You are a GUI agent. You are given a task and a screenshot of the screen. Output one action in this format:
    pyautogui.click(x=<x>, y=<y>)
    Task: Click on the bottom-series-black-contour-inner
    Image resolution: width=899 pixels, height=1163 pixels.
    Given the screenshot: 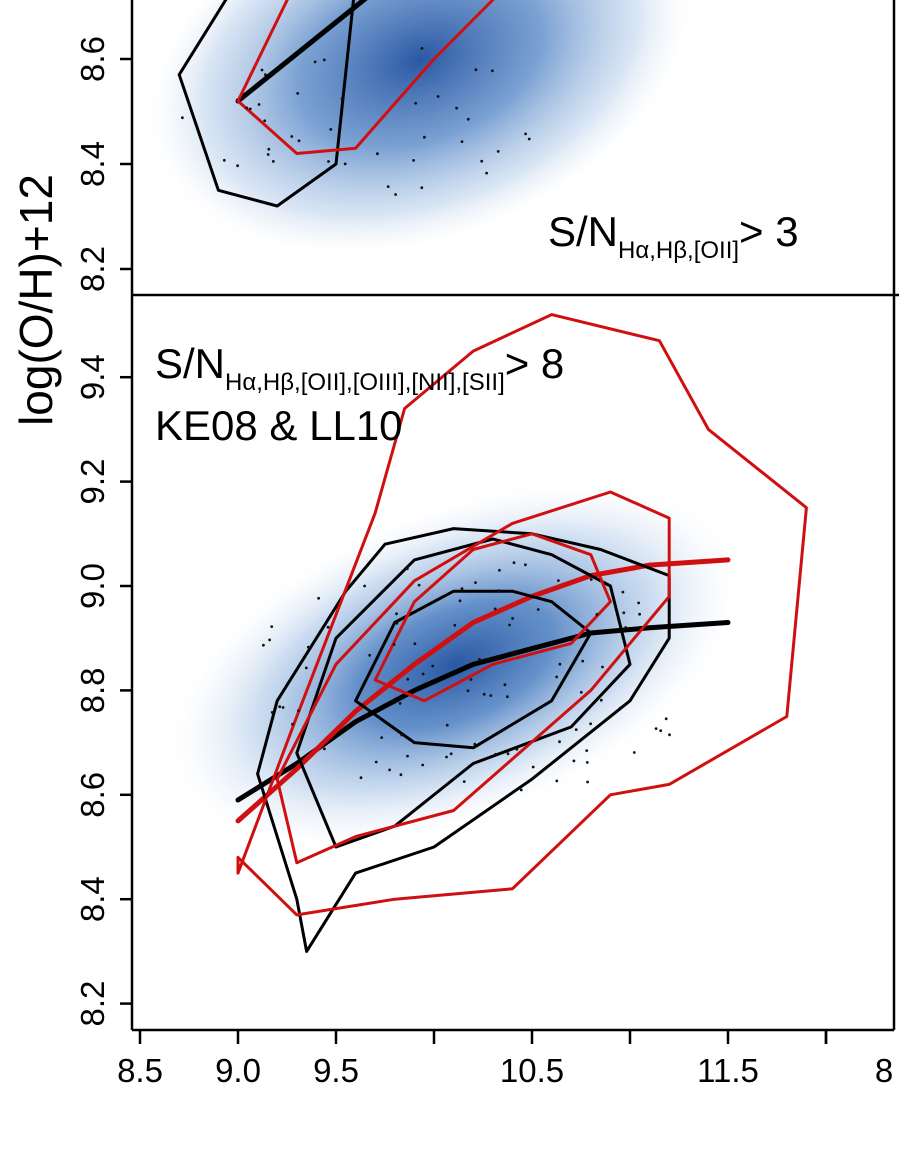 What is the action you would take?
    pyautogui.click(x=473, y=669)
    